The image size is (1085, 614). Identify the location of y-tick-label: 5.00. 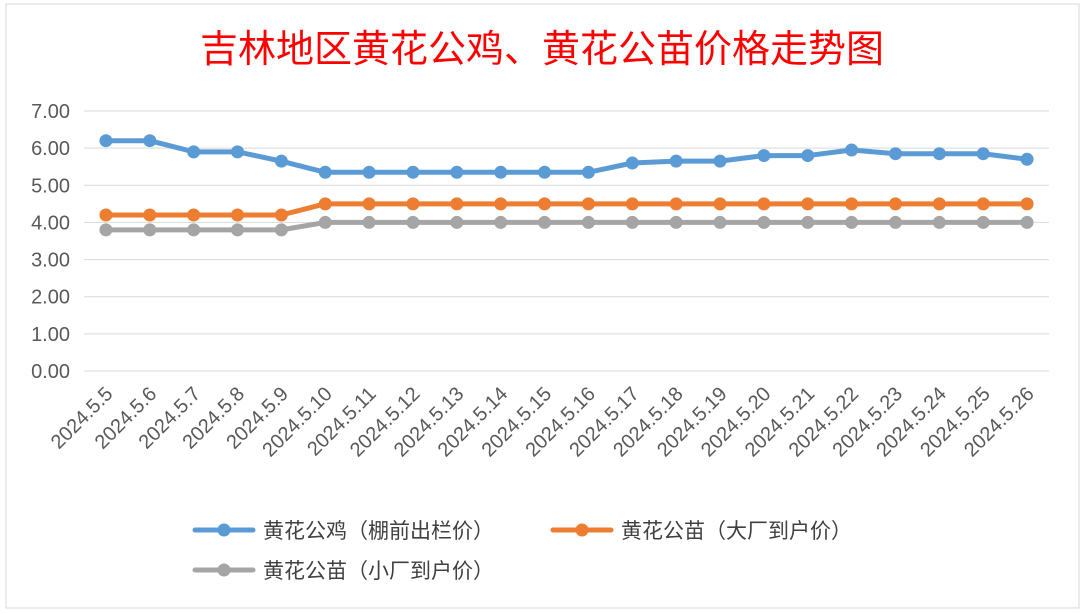
(50, 186).